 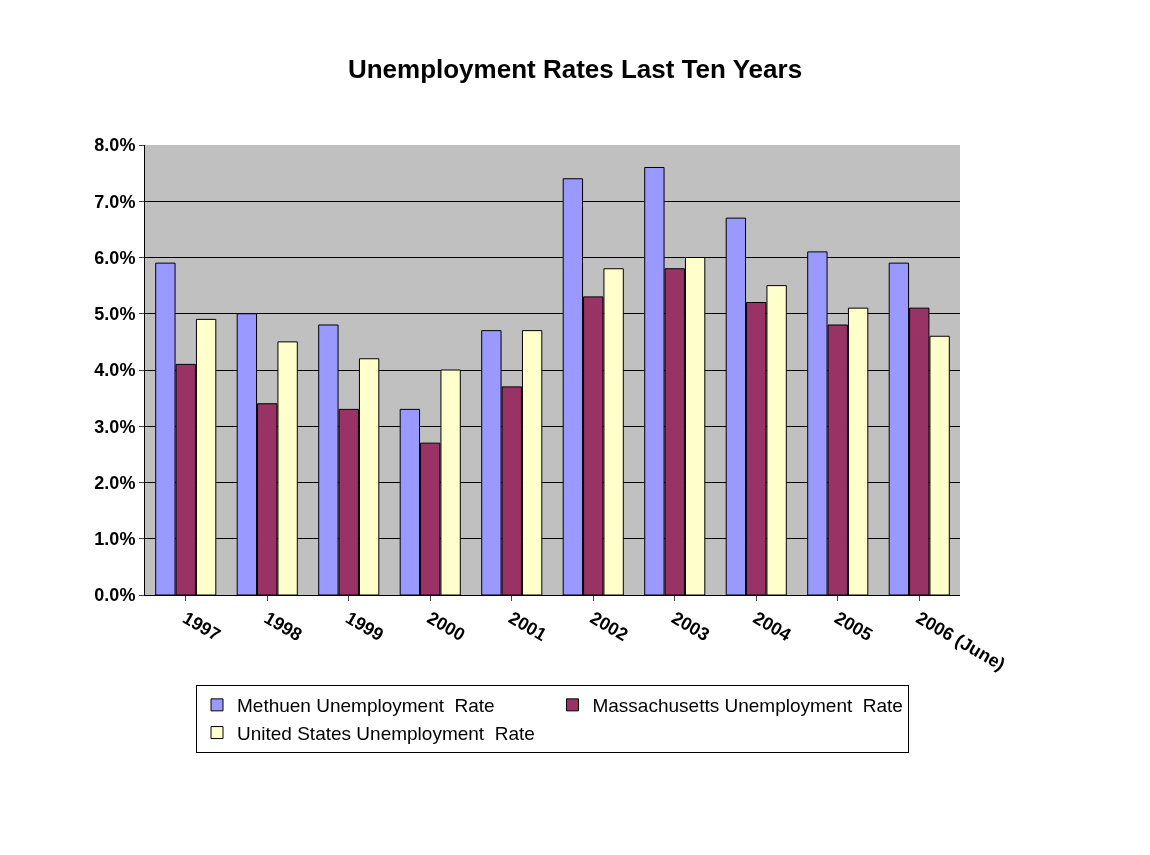 What do you see at coordinates (115, 482) in the screenshot?
I see `y-tick-label: 2.0%` at bounding box center [115, 482].